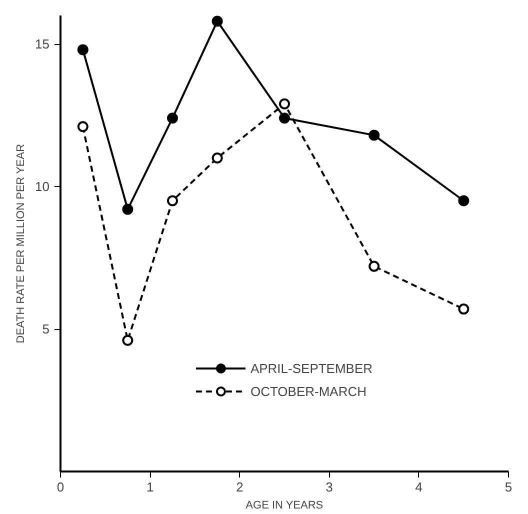 Image resolution: width=528 pixels, height=514 pixels. Describe the element at coordinates (21, 244) in the screenshot. I see `y-axis-title: DEATH RATE PER MILLION PER YEAR` at that location.